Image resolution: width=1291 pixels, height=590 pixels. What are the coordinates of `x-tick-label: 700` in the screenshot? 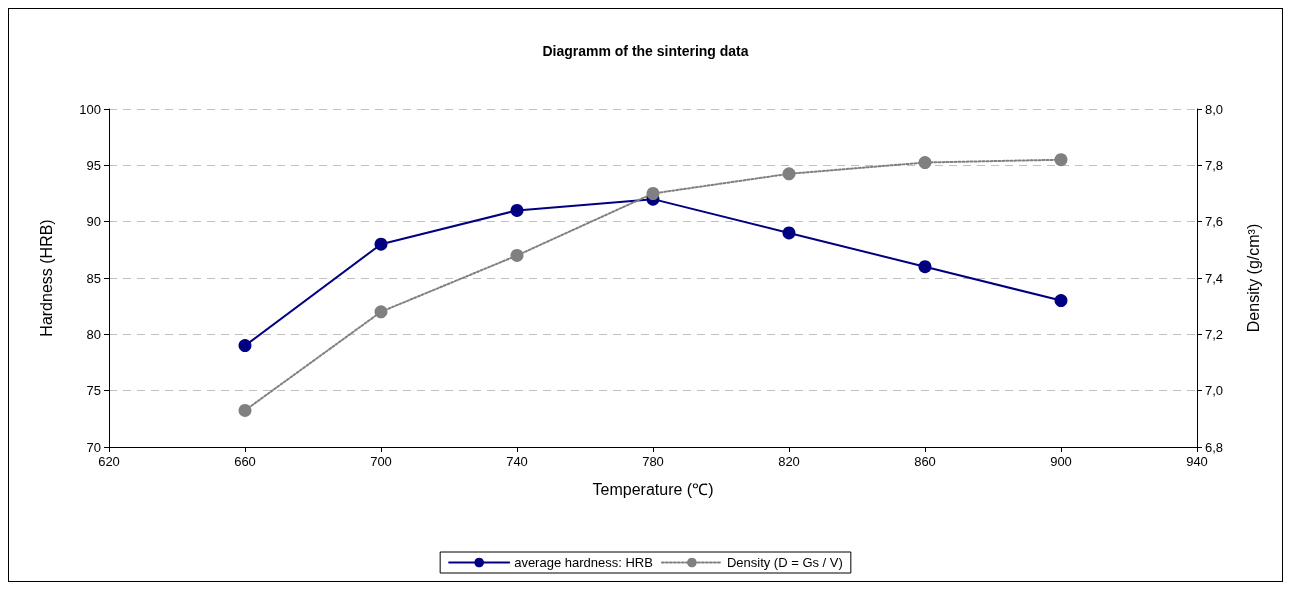 It's located at (381, 461).